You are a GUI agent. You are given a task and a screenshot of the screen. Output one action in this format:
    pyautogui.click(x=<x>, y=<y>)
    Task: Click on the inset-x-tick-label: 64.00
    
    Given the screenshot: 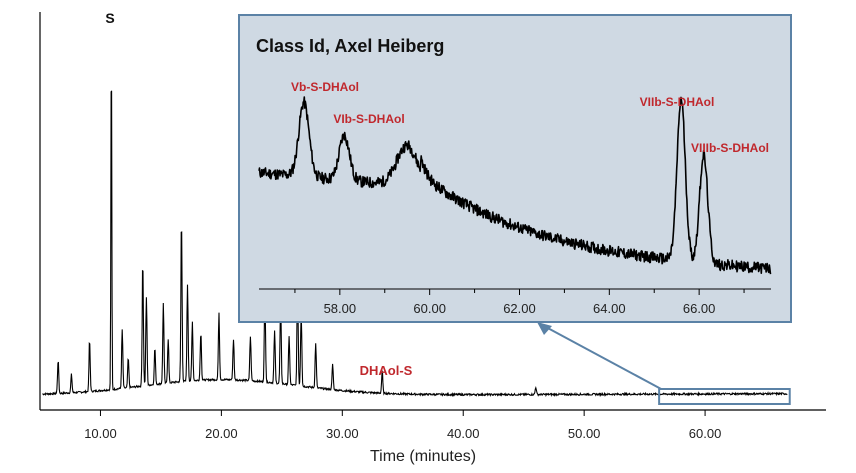 What is the action you would take?
    pyautogui.click(x=609, y=308)
    